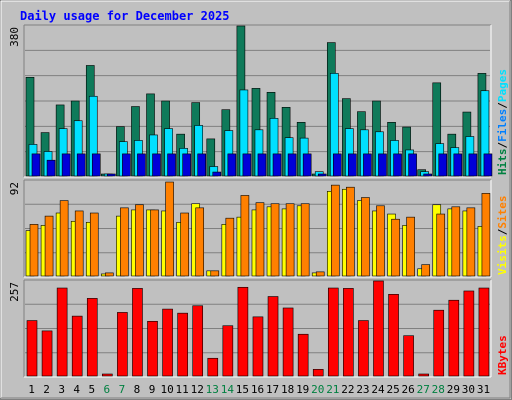 The width and height of the screenshot is (512, 400). What do you see at coordinates (91, 389) in the screenshot?
I see `x-tick-label: 5` at bounding box center [91, 389].